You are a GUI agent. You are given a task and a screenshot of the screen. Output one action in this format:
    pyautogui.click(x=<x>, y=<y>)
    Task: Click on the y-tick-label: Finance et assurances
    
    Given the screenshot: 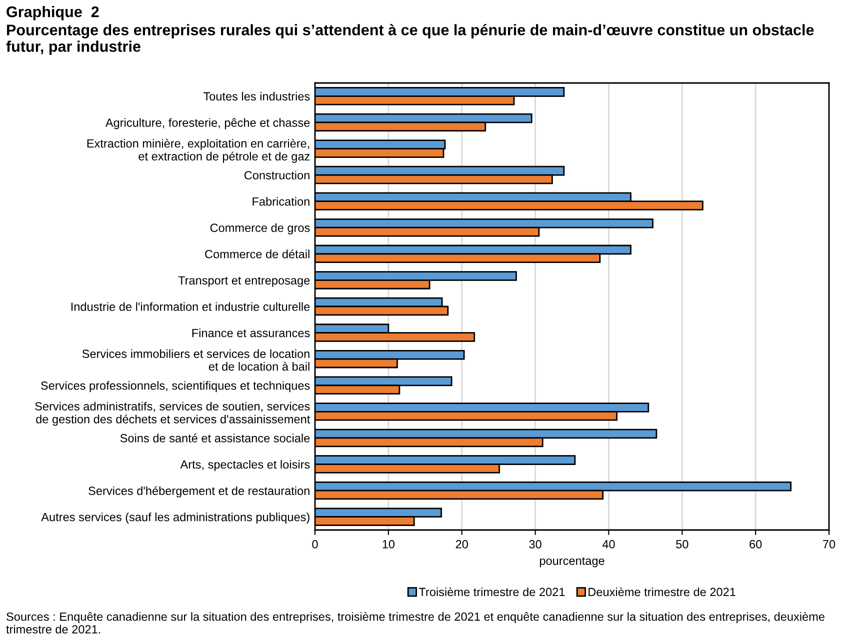 What is the action you would take?
    pyautogui.click(x=251, y=333)
    